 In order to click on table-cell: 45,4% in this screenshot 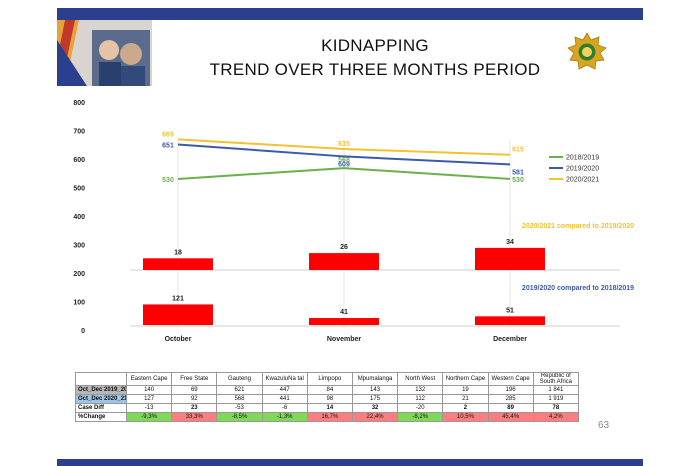, I will do `click(510, 417)`.